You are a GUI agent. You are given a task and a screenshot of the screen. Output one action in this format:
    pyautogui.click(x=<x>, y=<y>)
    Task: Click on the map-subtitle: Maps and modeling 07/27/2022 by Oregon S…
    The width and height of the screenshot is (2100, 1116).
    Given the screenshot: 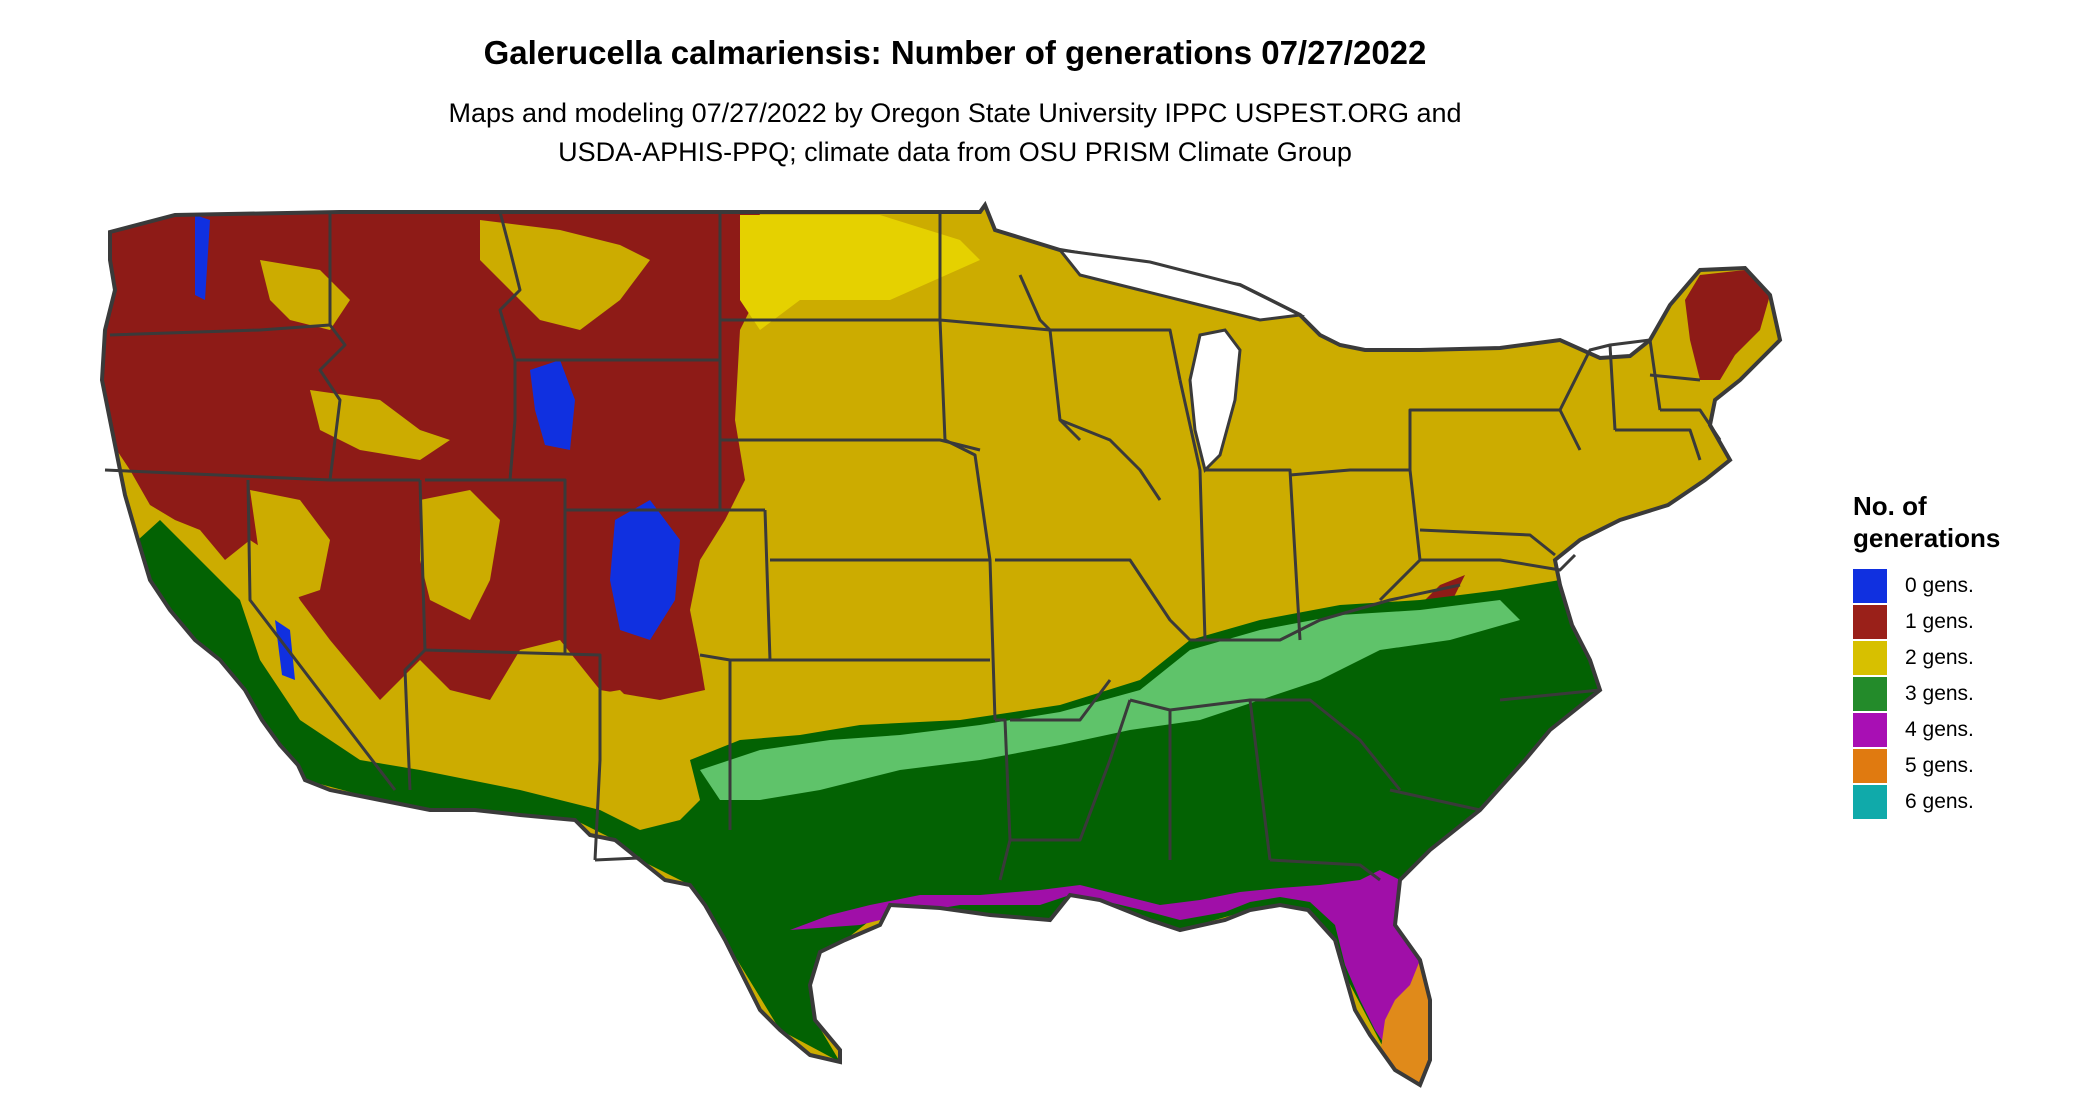 What is the action you would take?
    pyautogui.click(x=955, y=133)
    